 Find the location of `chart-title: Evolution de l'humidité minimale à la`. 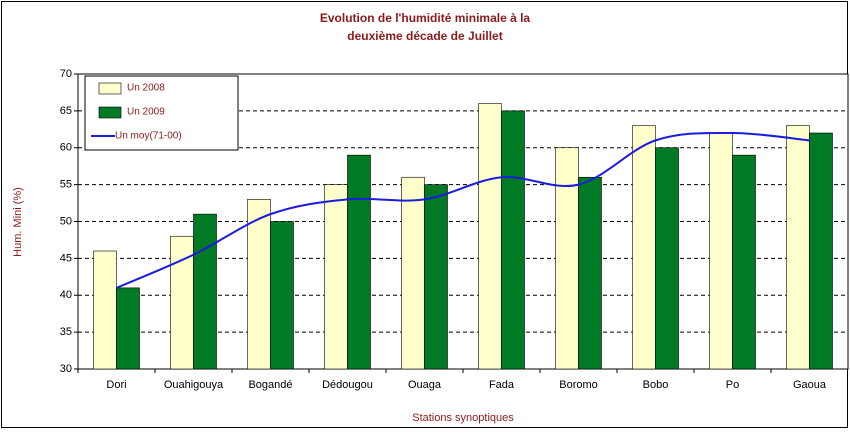

chart-title: Evolution de l'humidité minimale à la is located at coordinates (425, 18).